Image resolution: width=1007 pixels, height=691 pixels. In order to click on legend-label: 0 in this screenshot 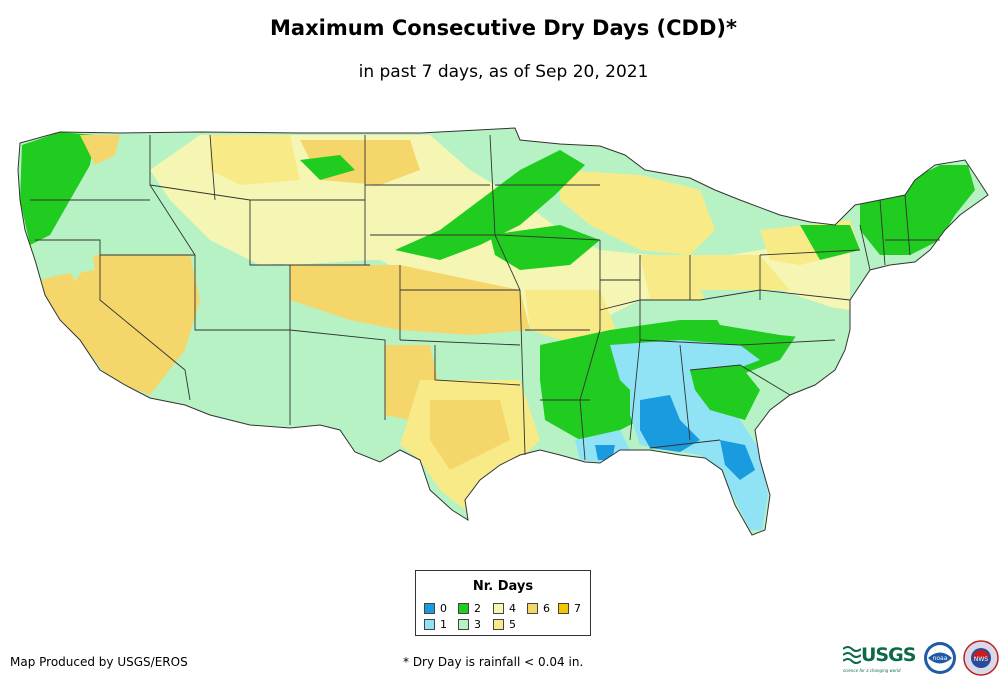, I will do `click(443, 608)`.